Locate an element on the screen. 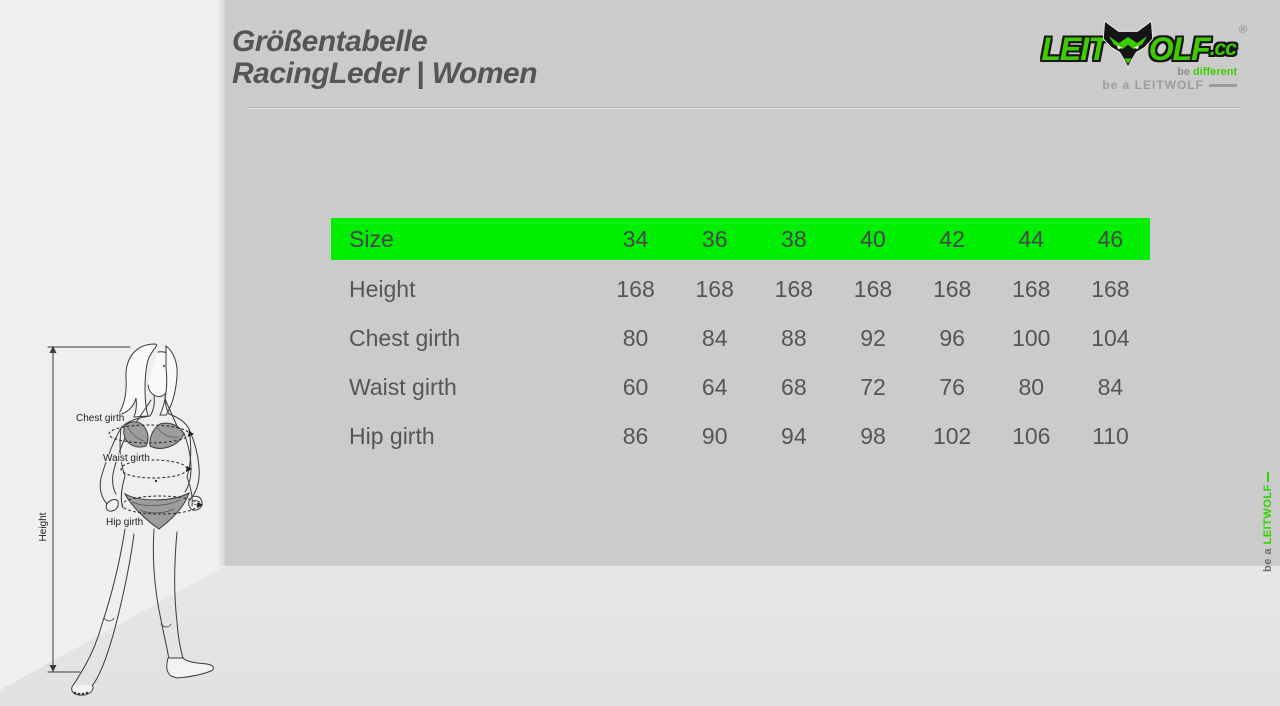 This screenshot has height=706, width=1280. table-cell: 86 is located at coordinates (635, 436).